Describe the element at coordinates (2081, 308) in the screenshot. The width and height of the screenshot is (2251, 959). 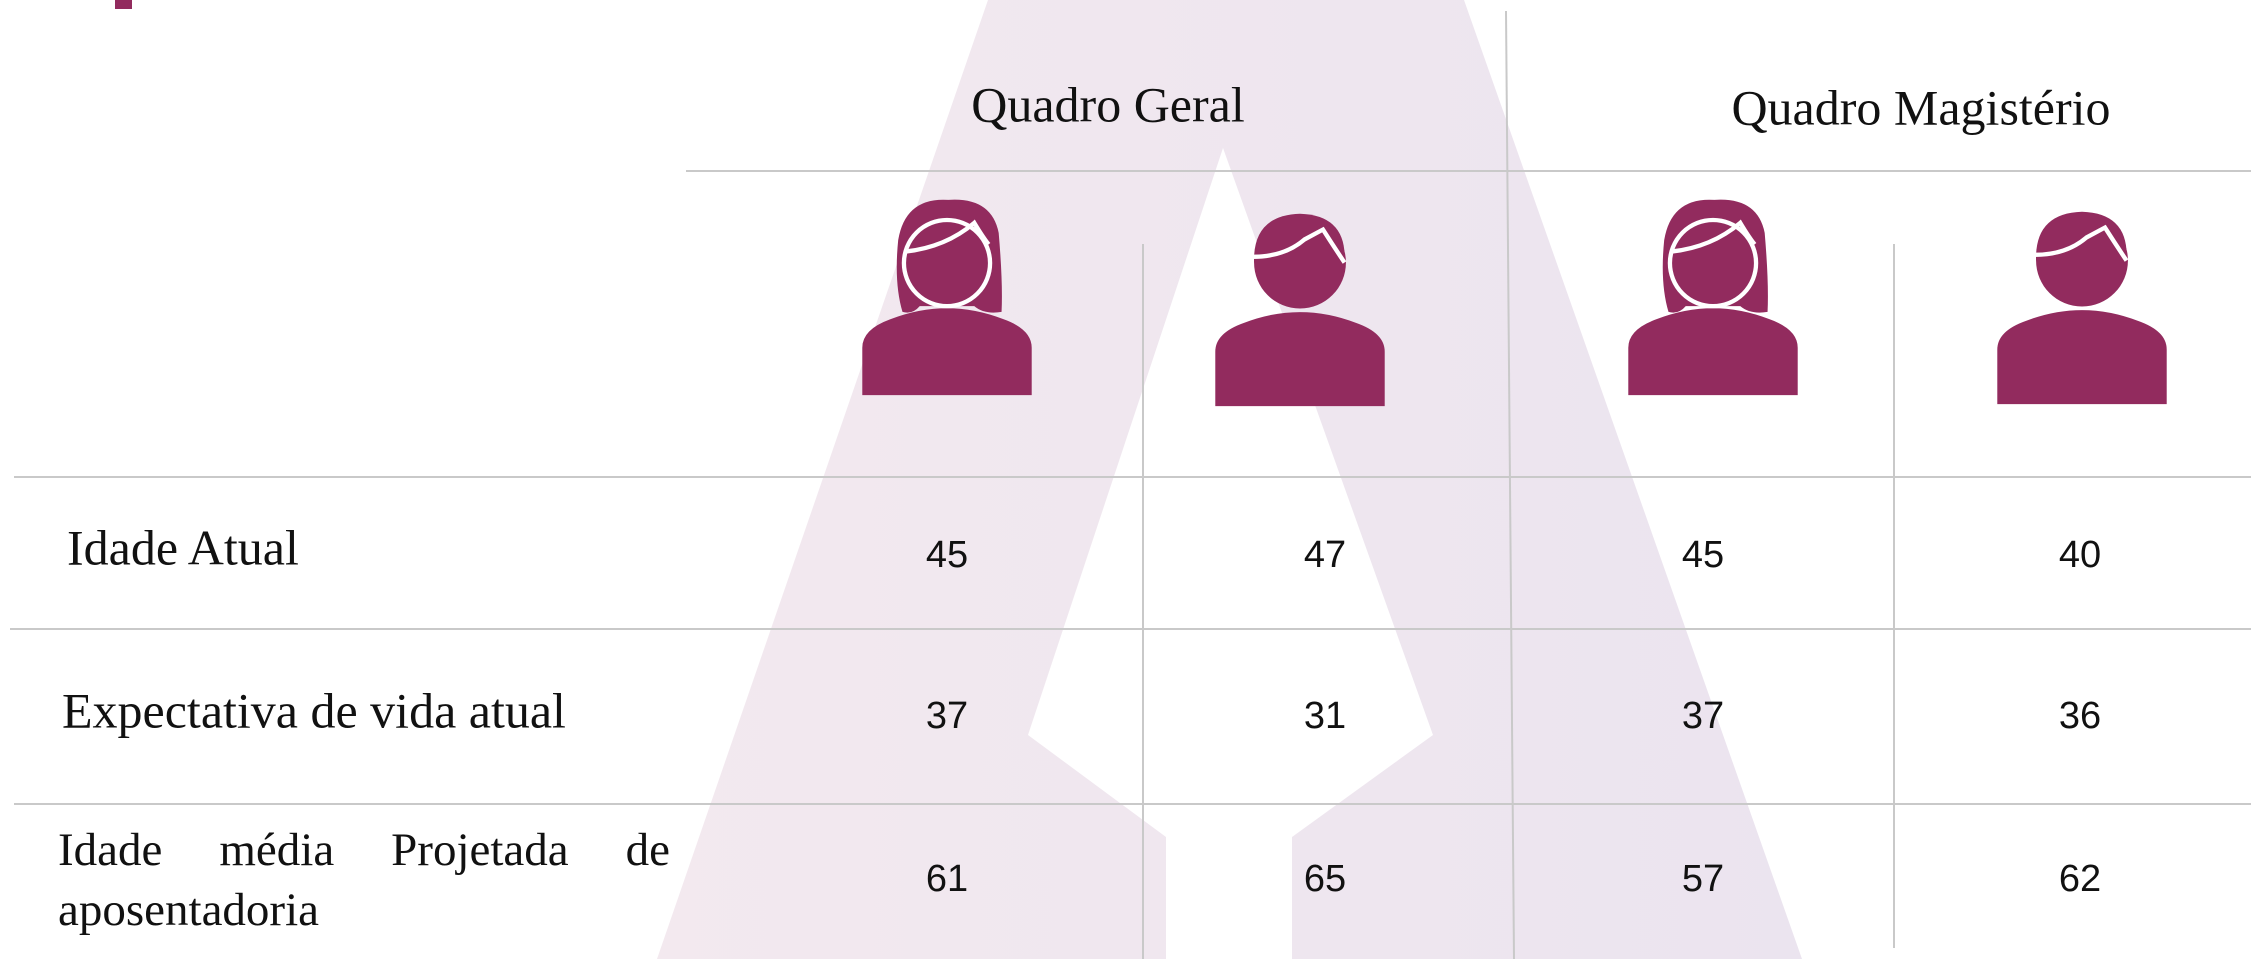
I see `male-icon` at that location.